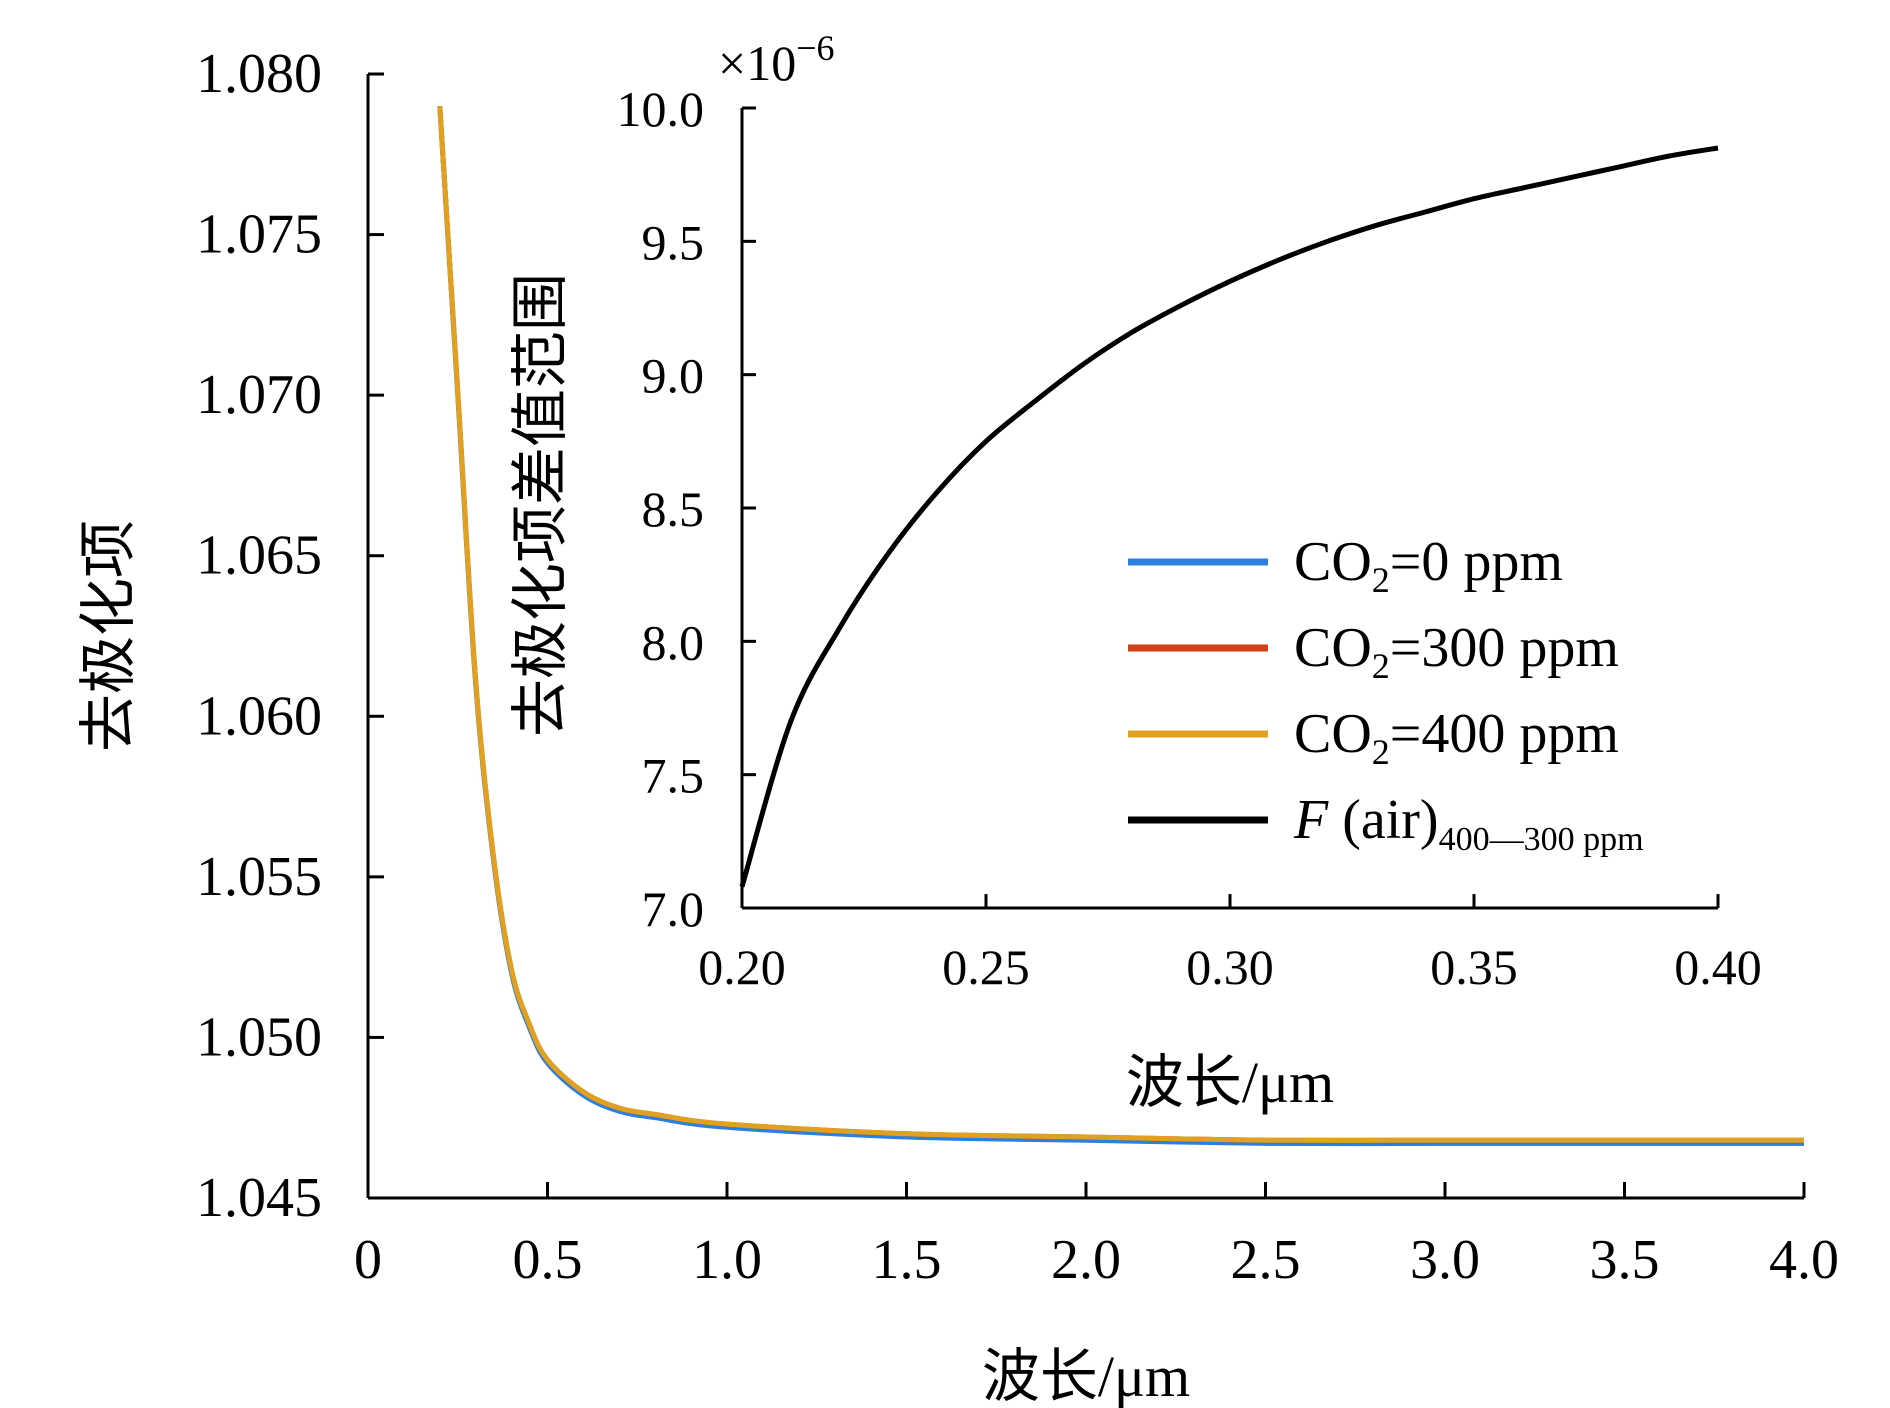 The image size is (1890, 1408). I want to click on inset-y-tick-label: 8.0, so click(673, 642).